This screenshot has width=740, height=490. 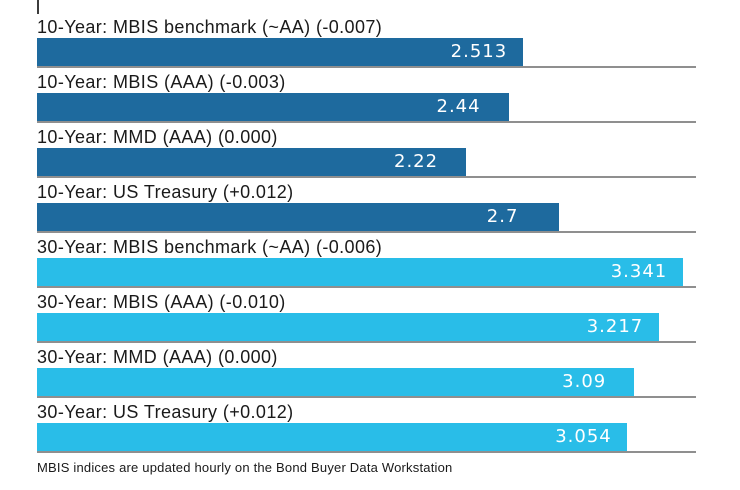 I want to click on bar-value-label: 3.341, so click(x=639, y=271).